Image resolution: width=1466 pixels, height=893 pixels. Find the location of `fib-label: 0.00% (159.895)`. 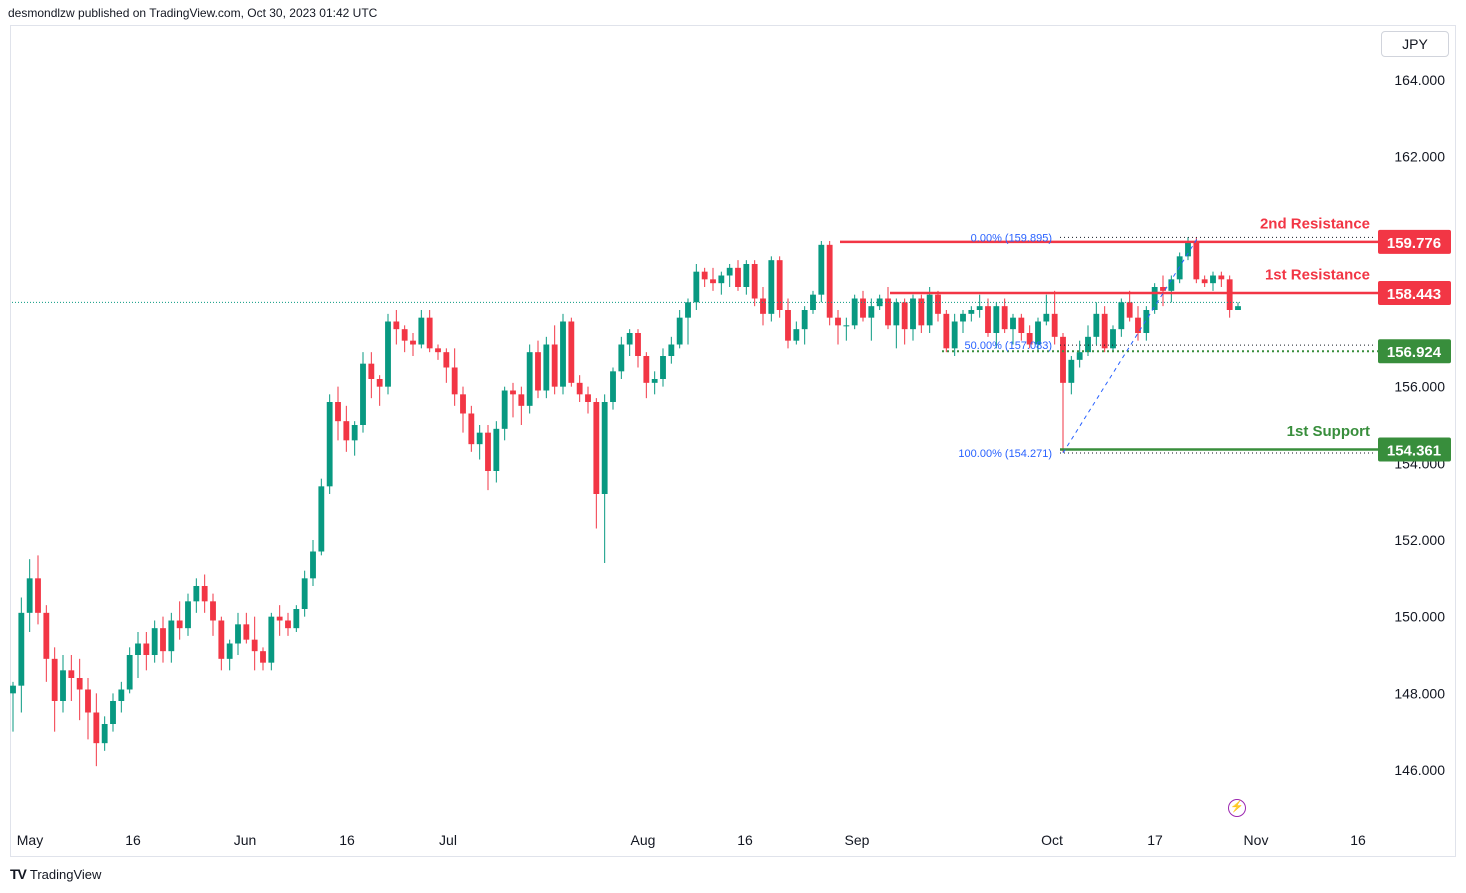

fib-label: 0.00% (159.895) is located at coordinates (1011, 238).